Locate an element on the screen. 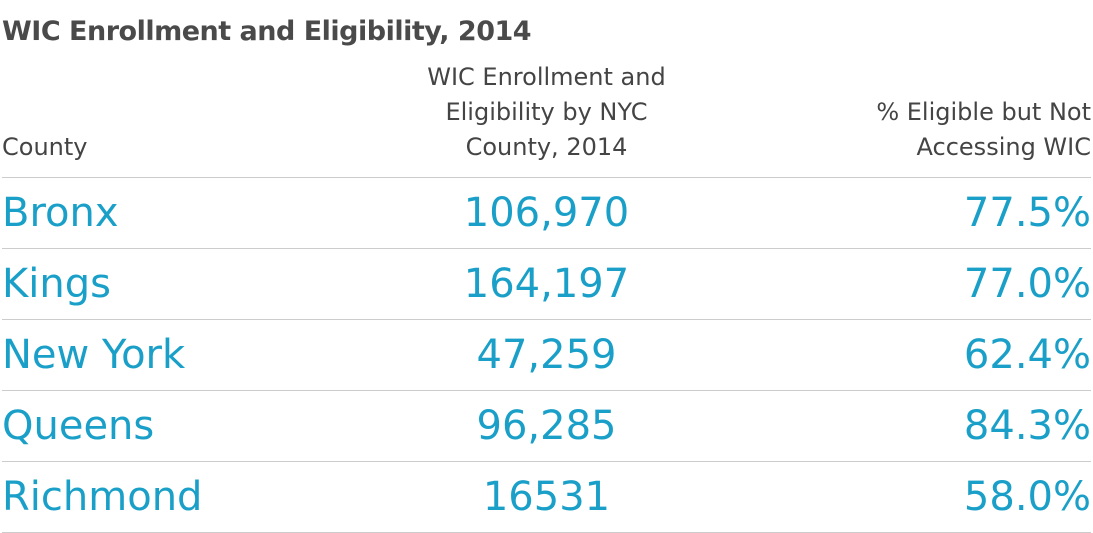 This screenshot has width=1093, height=533. table-cell: 77.0% is located at coordinates (911, 284).